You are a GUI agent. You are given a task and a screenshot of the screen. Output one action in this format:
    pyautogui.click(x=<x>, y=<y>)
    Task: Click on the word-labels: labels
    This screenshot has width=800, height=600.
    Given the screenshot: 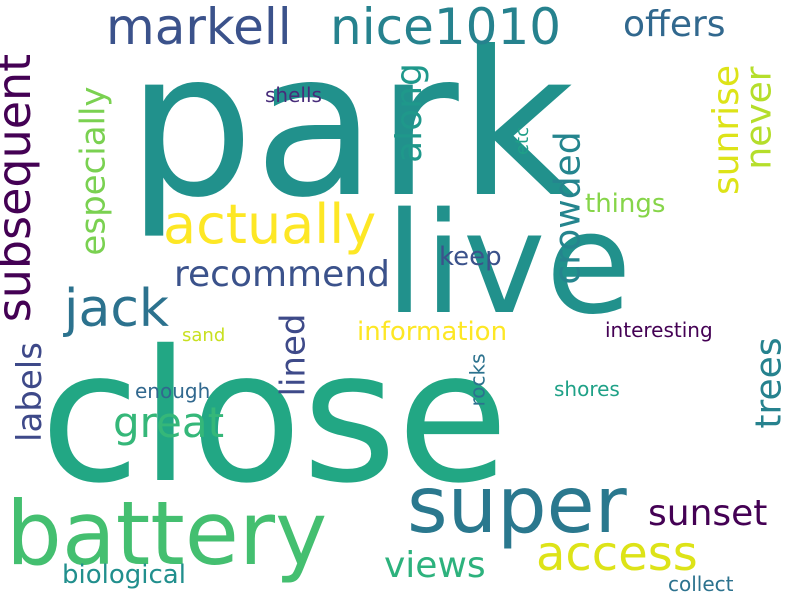 What is the action you would take?
    pyautogui.click(x=29, y=392)
    